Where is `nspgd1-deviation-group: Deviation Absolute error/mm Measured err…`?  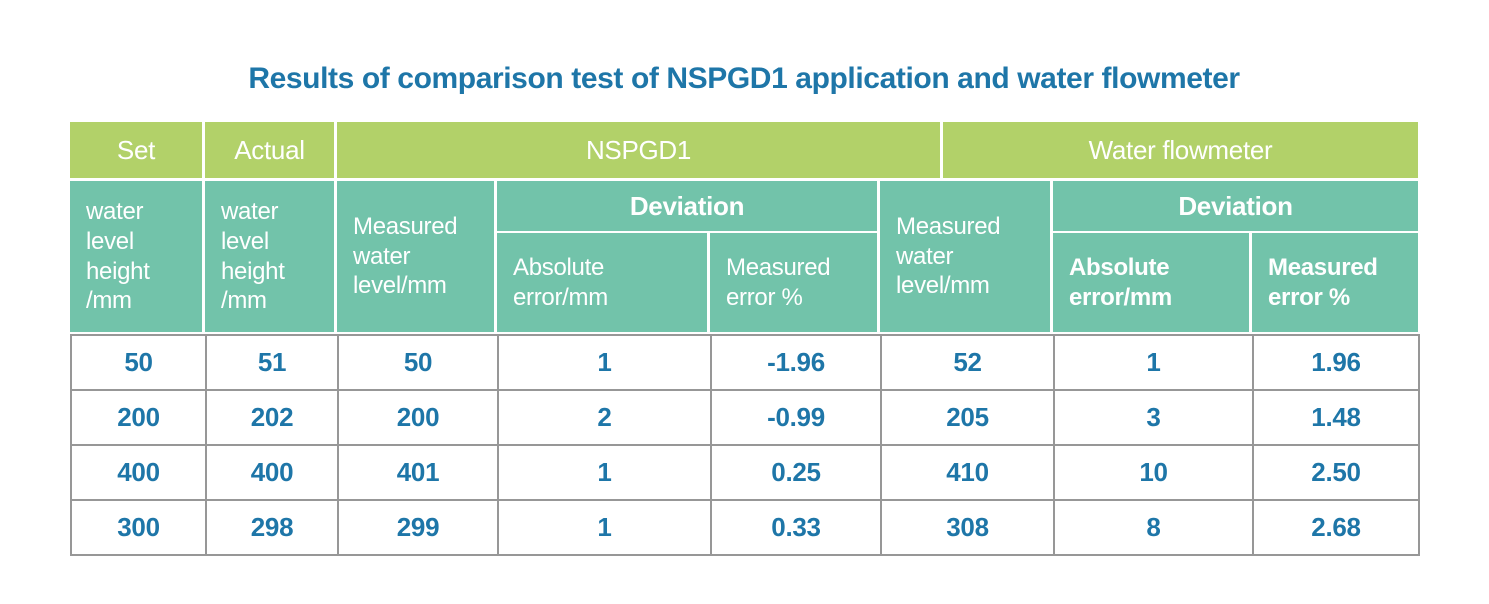
nspgd1-deviation-group: Deviation Absolute error/mm Measured err… is located at coordinates (688, 256).